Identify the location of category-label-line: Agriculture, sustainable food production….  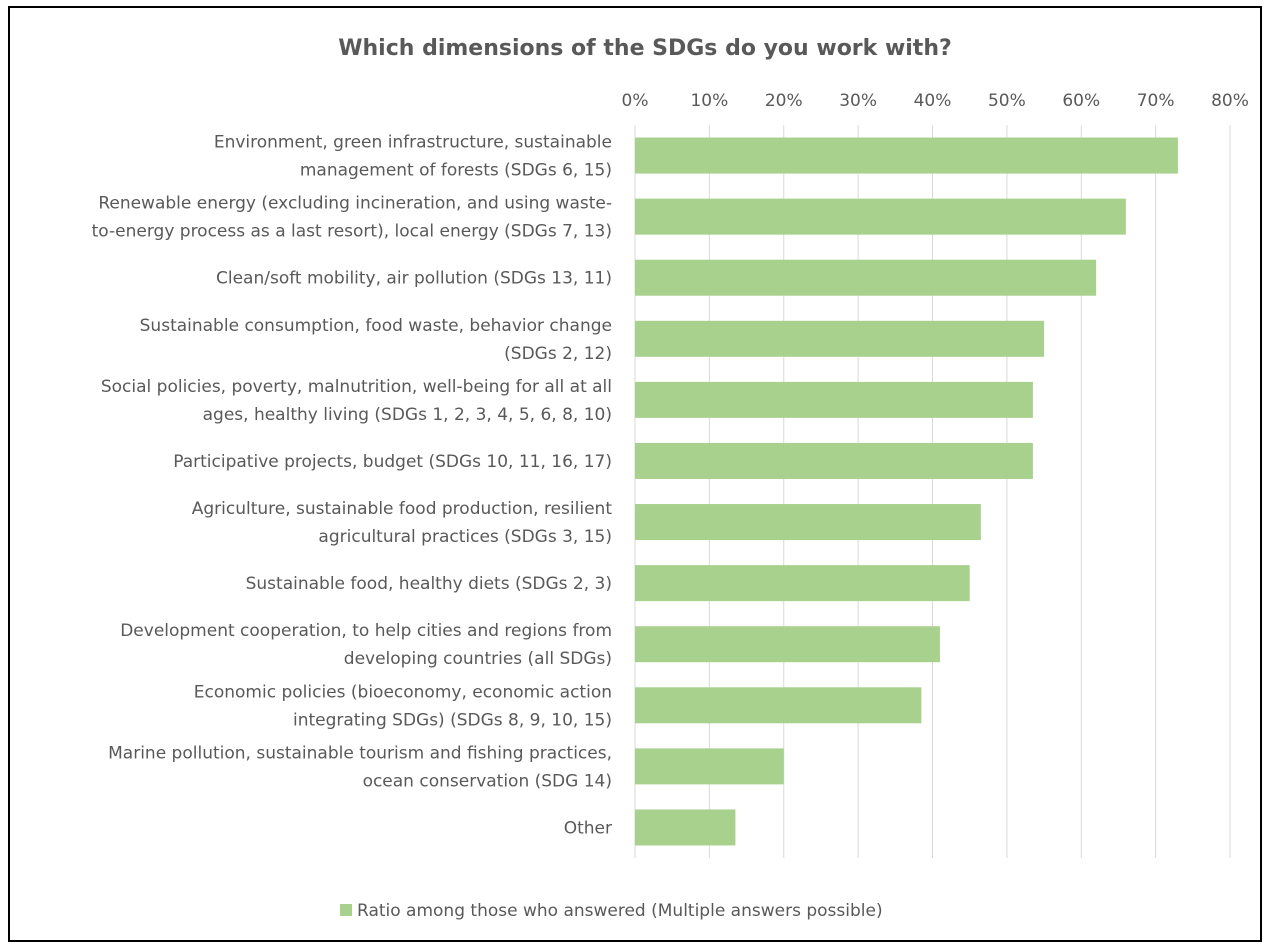
(402, 509).